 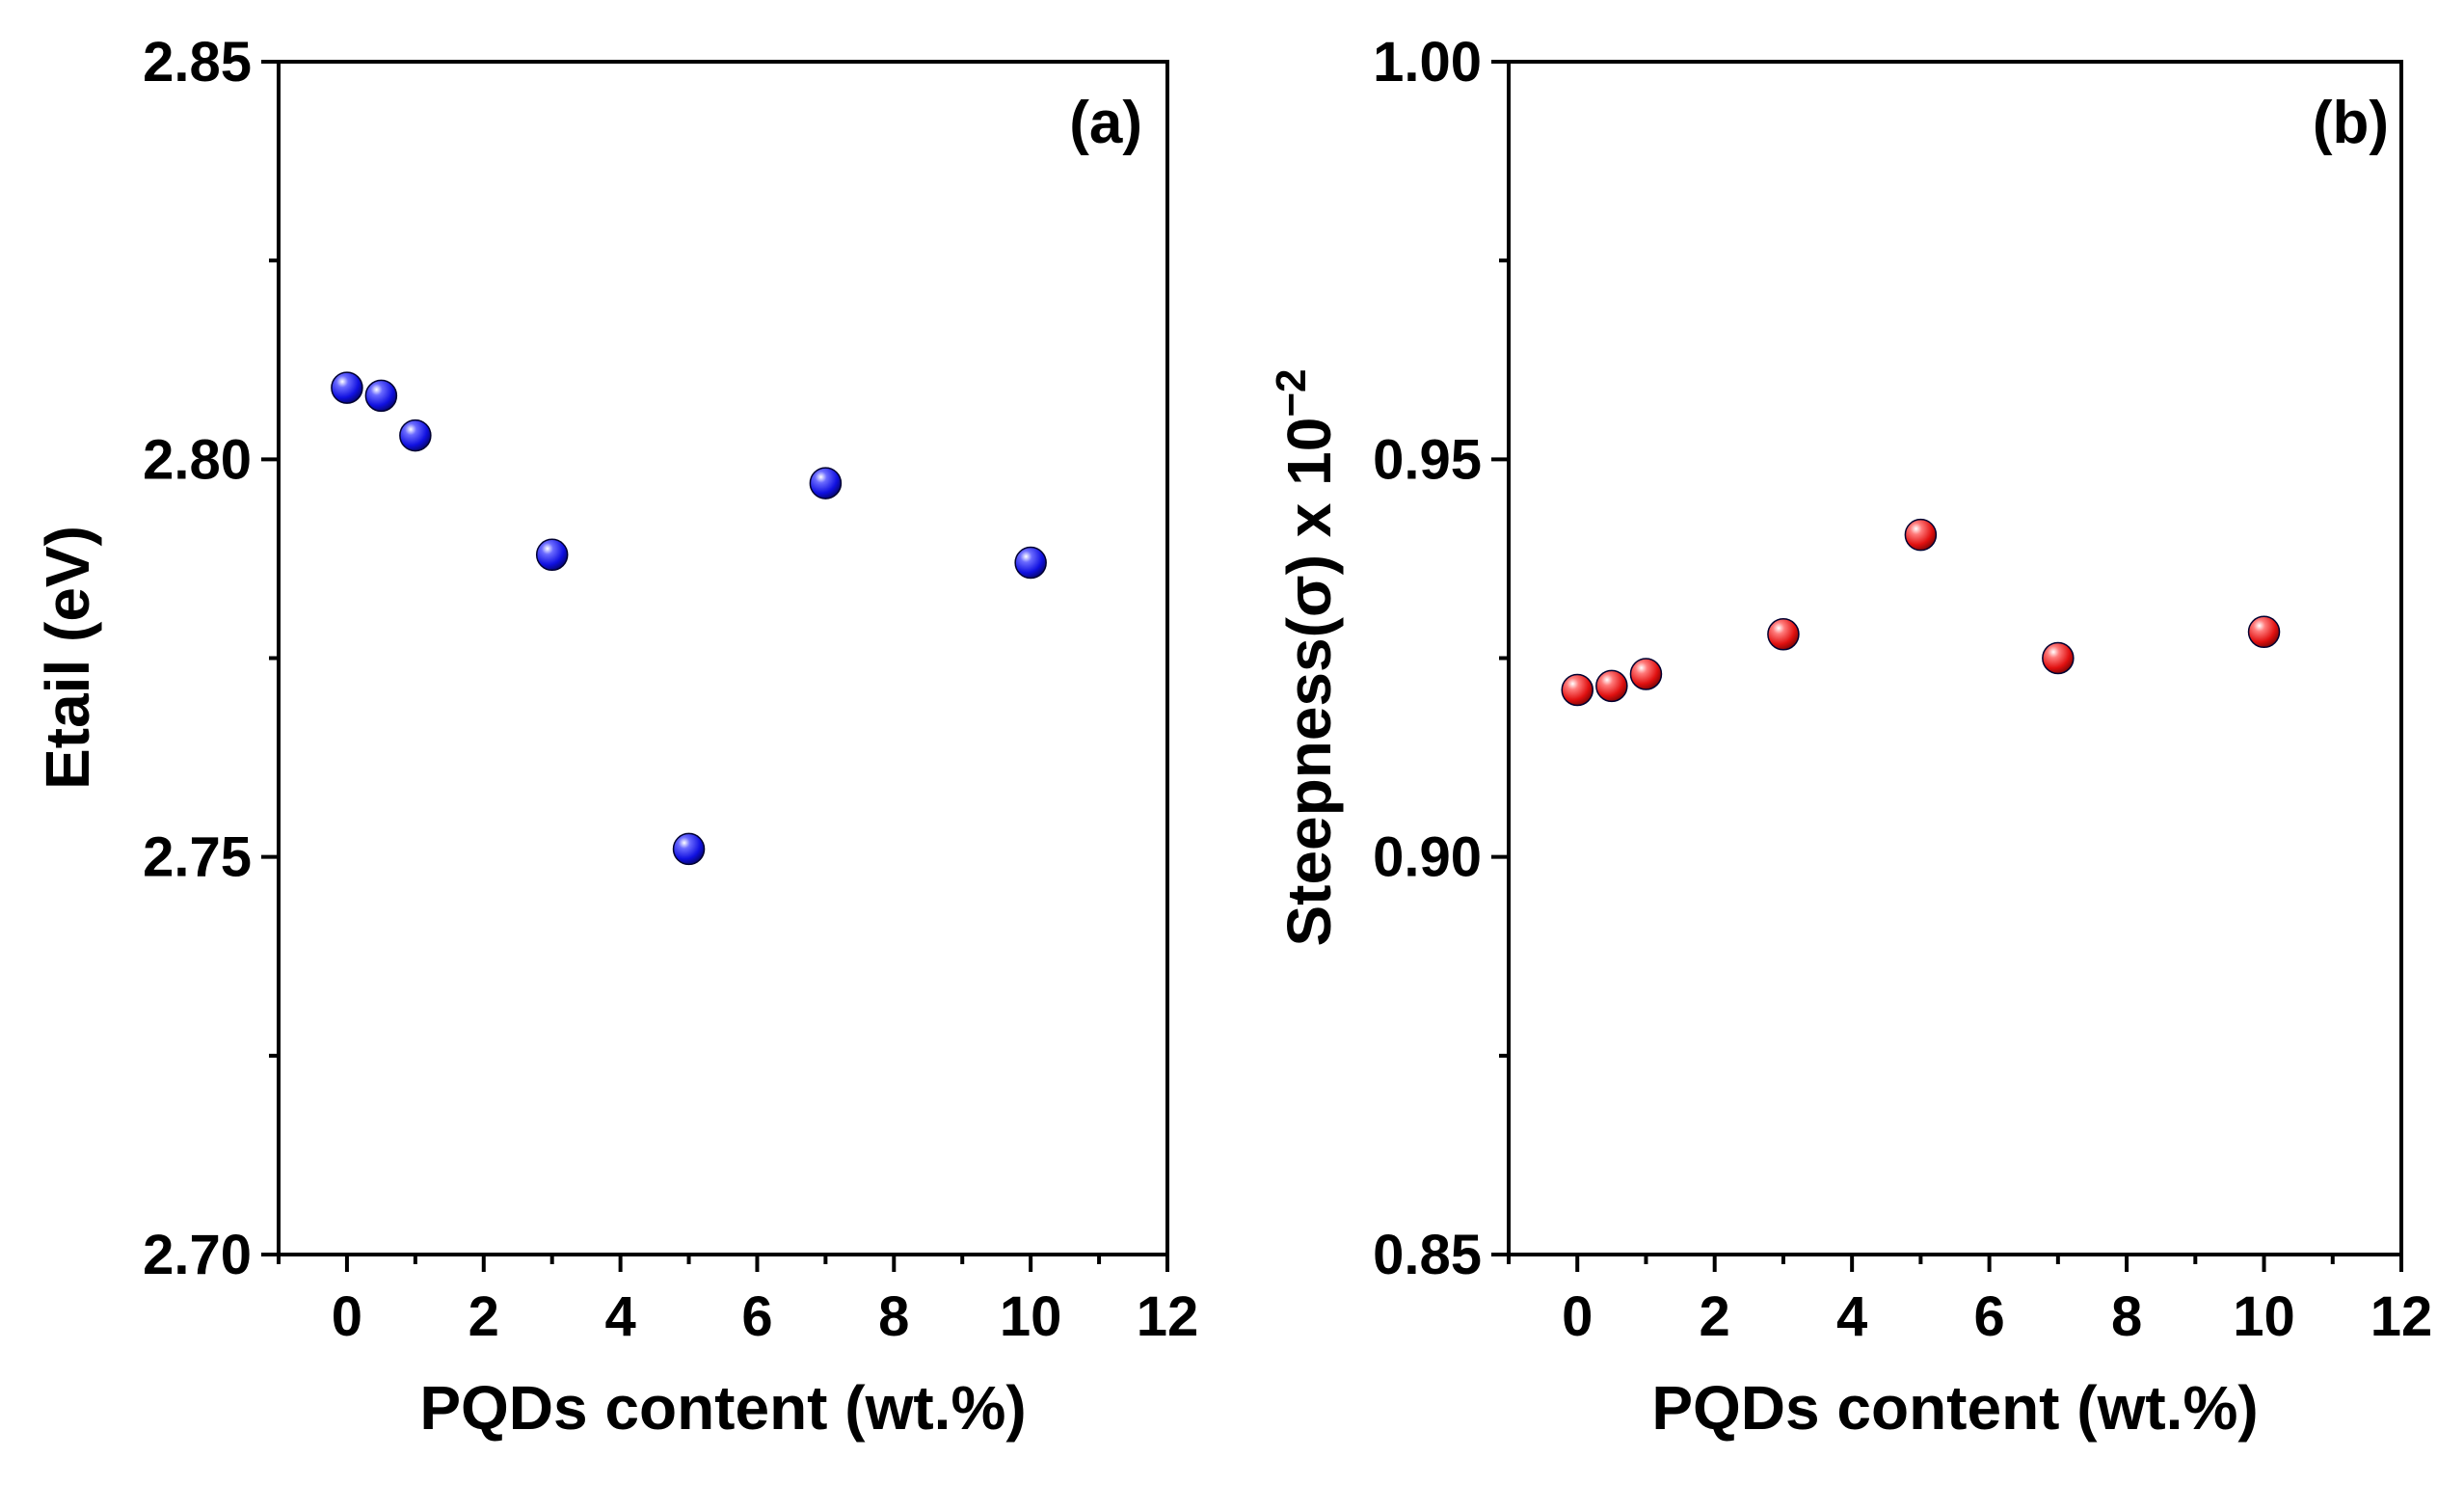 What do you see at coordinates (1427, 1255) in the screenshot?
I see `y-tick-label: 0.85` at bounding box center [1427, 1255].